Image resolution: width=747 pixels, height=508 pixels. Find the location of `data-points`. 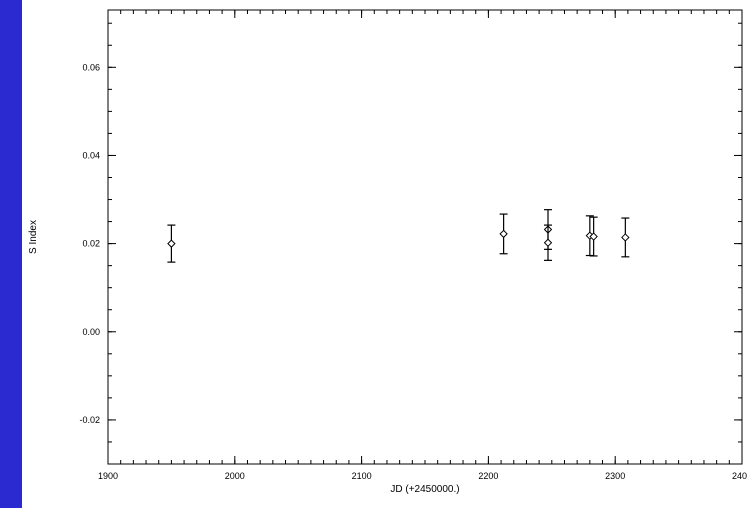

data-points is located at coordinates (398, 236).